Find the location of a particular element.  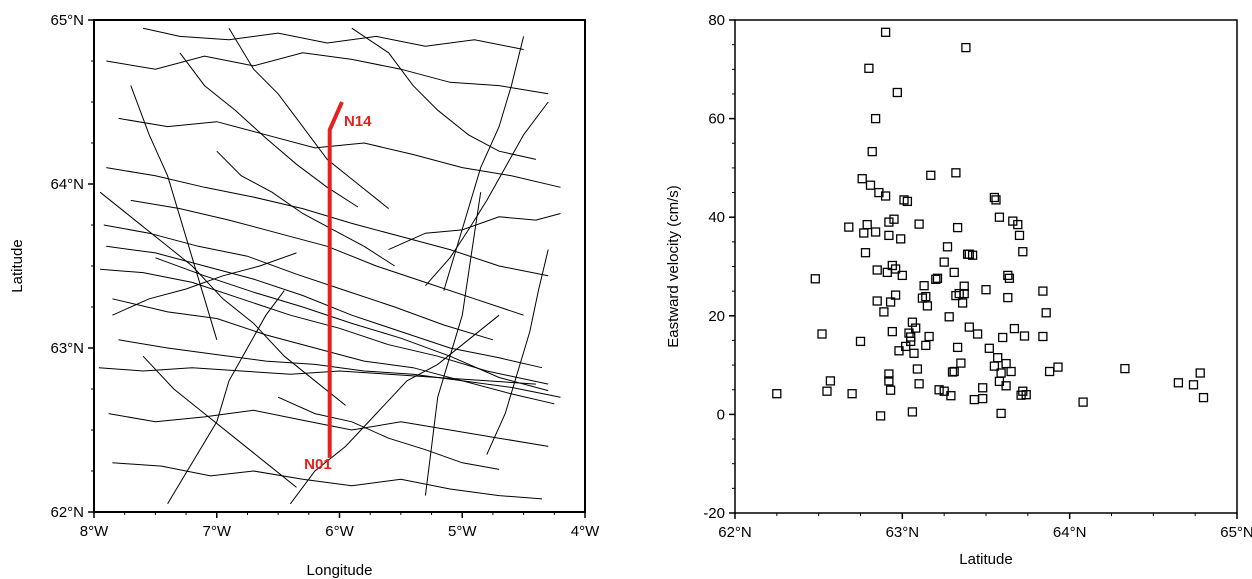

x-tick-label: 8°W is located at coordinates (94, 531).